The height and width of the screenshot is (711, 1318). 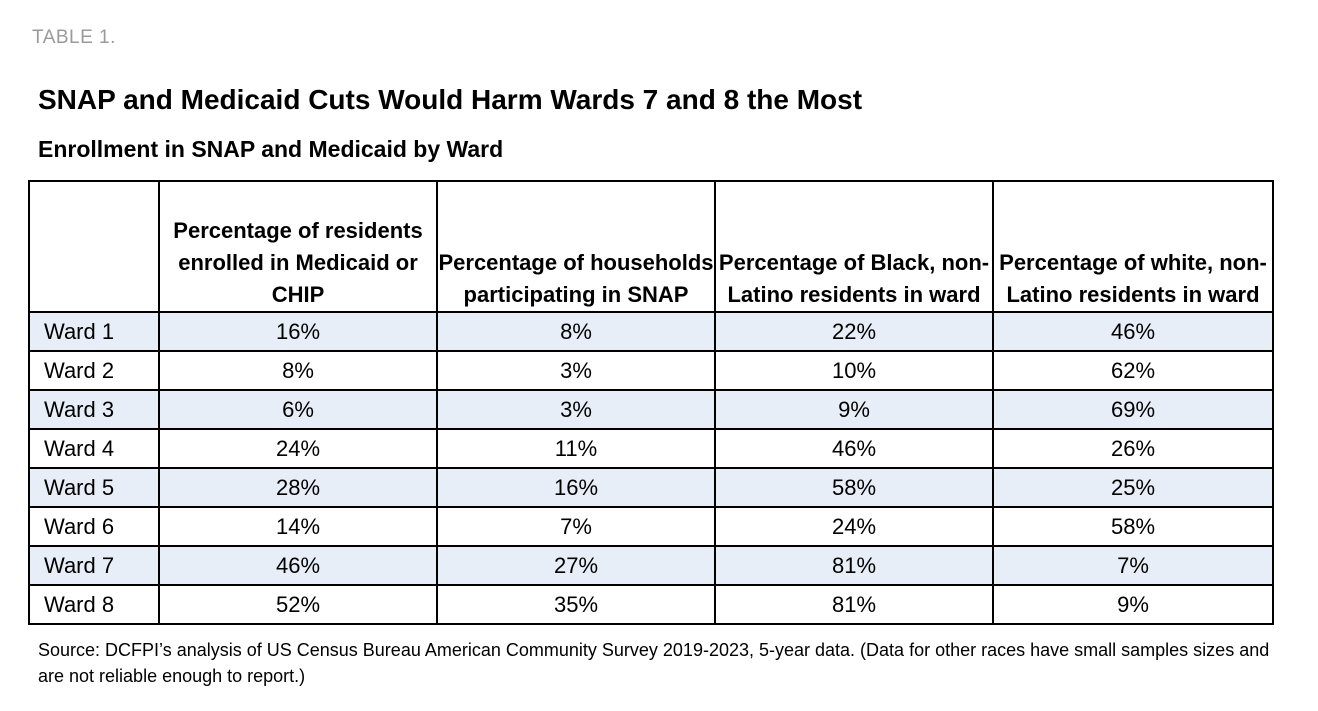 What do you see at coordinates (576, 448) in the screenshot?
I see `table-cell: 11%` at bounding box center [576, 448].